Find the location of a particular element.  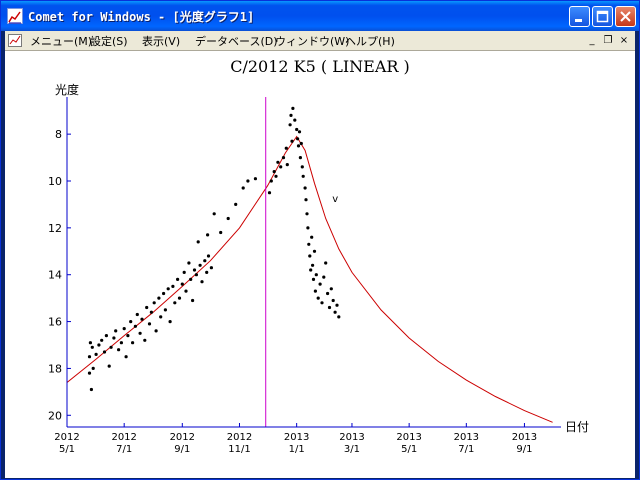

close-button is located at coordinates (625, 16).